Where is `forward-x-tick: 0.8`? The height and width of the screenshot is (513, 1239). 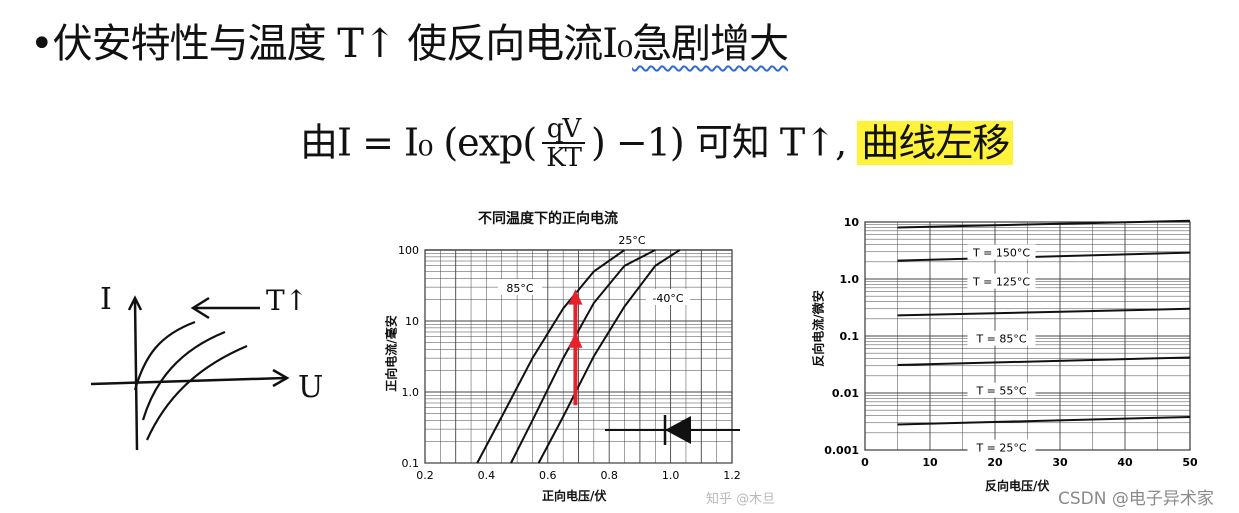 forward-x-tick: 0.8 is located at coordinates (609, 475).